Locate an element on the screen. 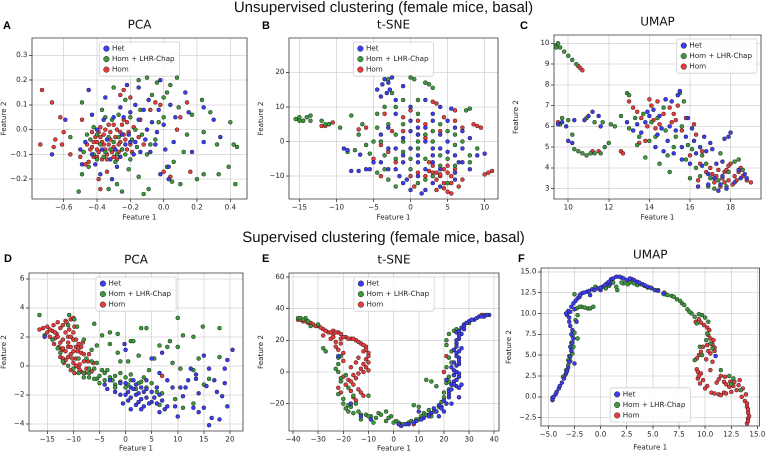  text: E is located at coordinates (266, 259).